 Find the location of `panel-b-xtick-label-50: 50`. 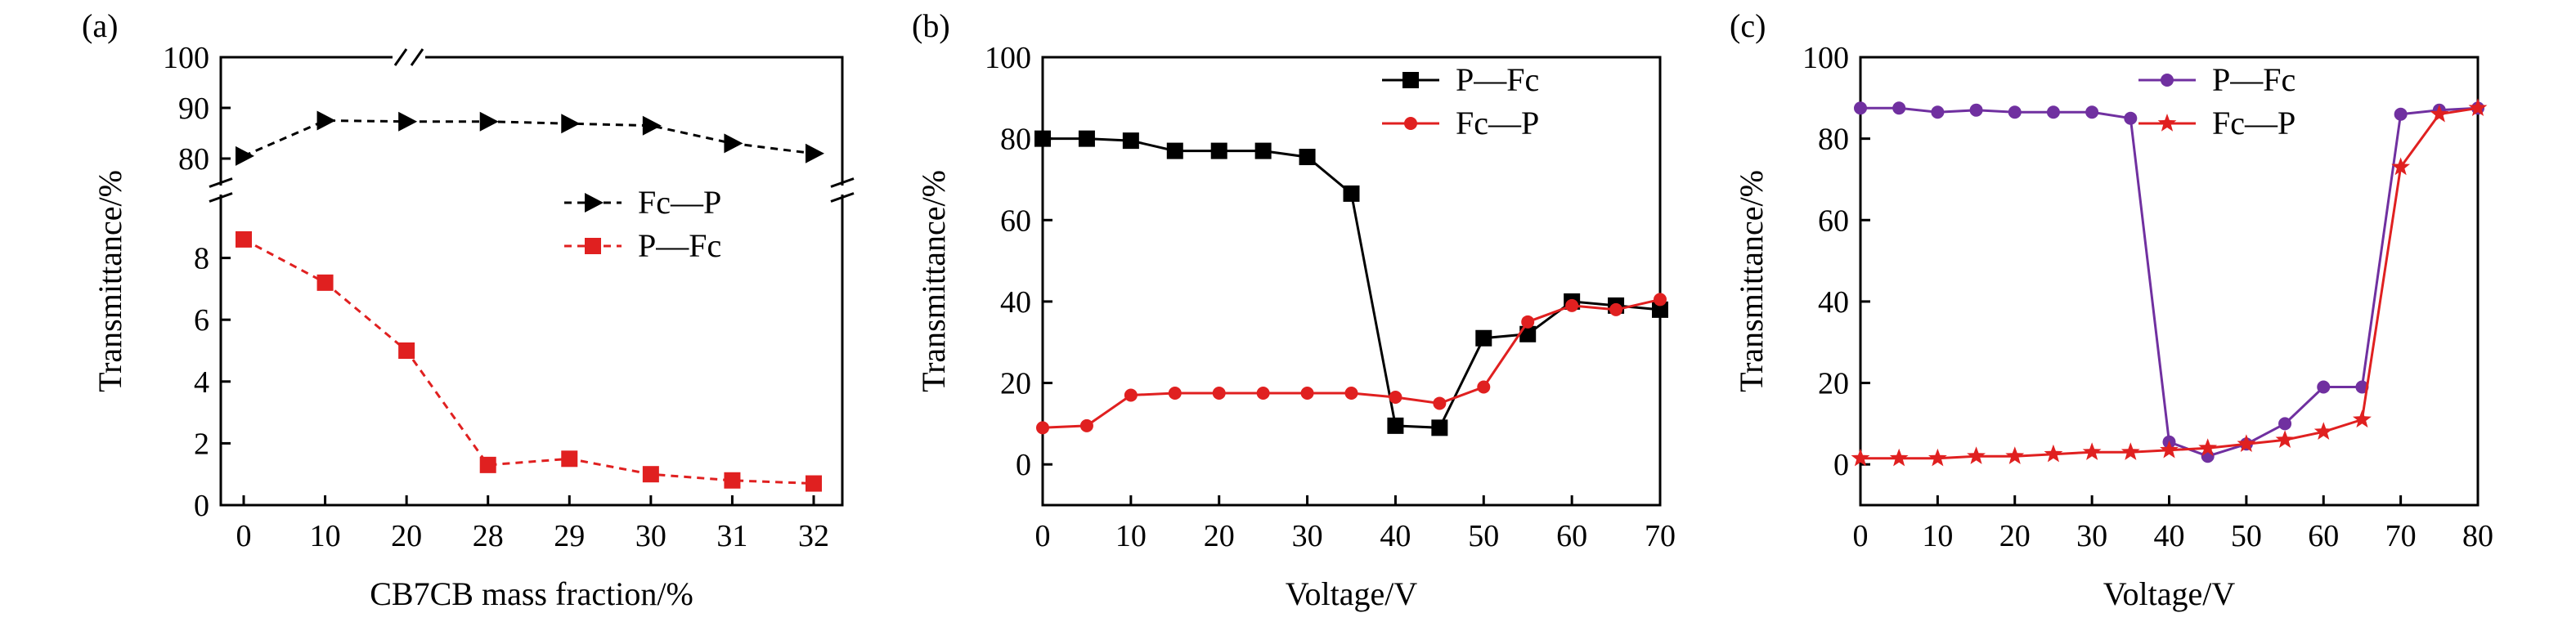

panel-b-xtick-label-50: 50 is located at coordinates (1483, 536).